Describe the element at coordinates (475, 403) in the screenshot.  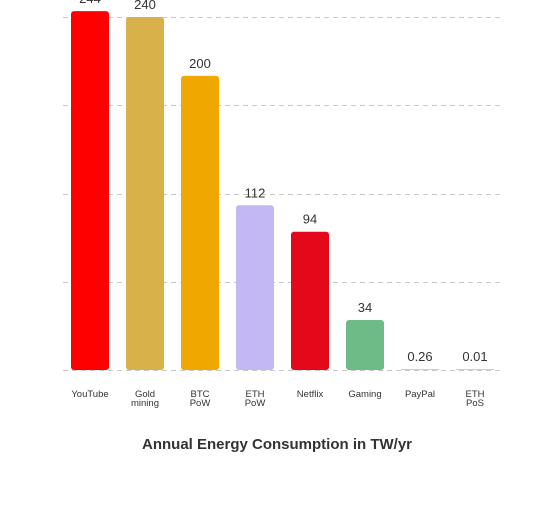
I see `category-label: PoS` at that location.